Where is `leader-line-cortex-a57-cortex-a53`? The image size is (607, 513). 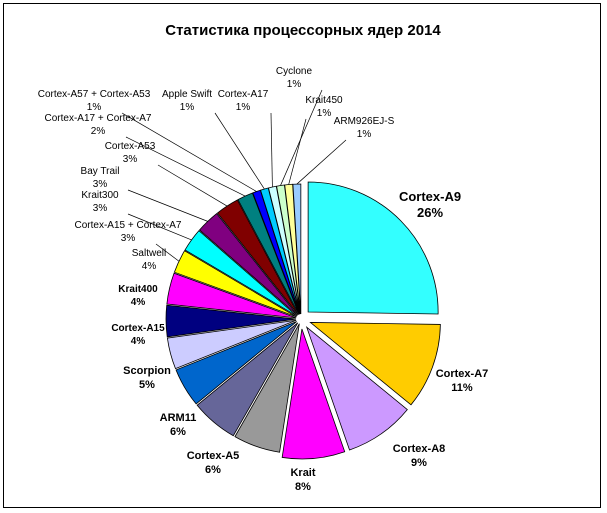
leader-line-cortex-a57-cortex-a53 is located at coordinates (189, 152).